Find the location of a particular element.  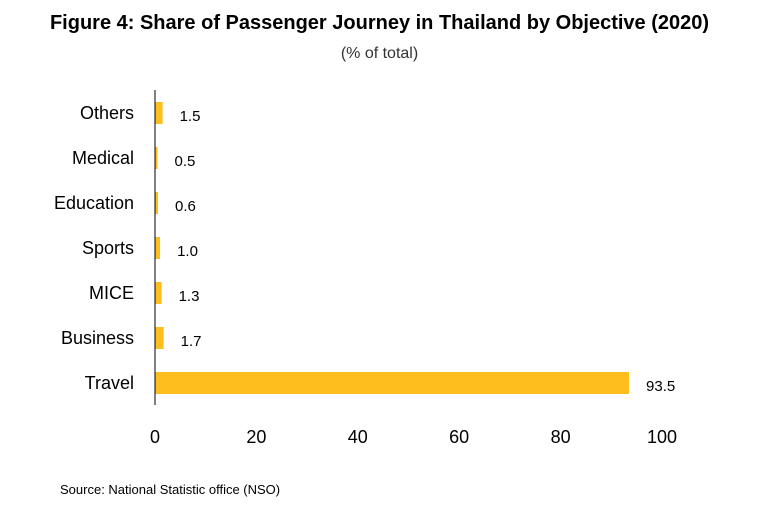

category-label-sports: Sports is located at coordinates (108, 248).